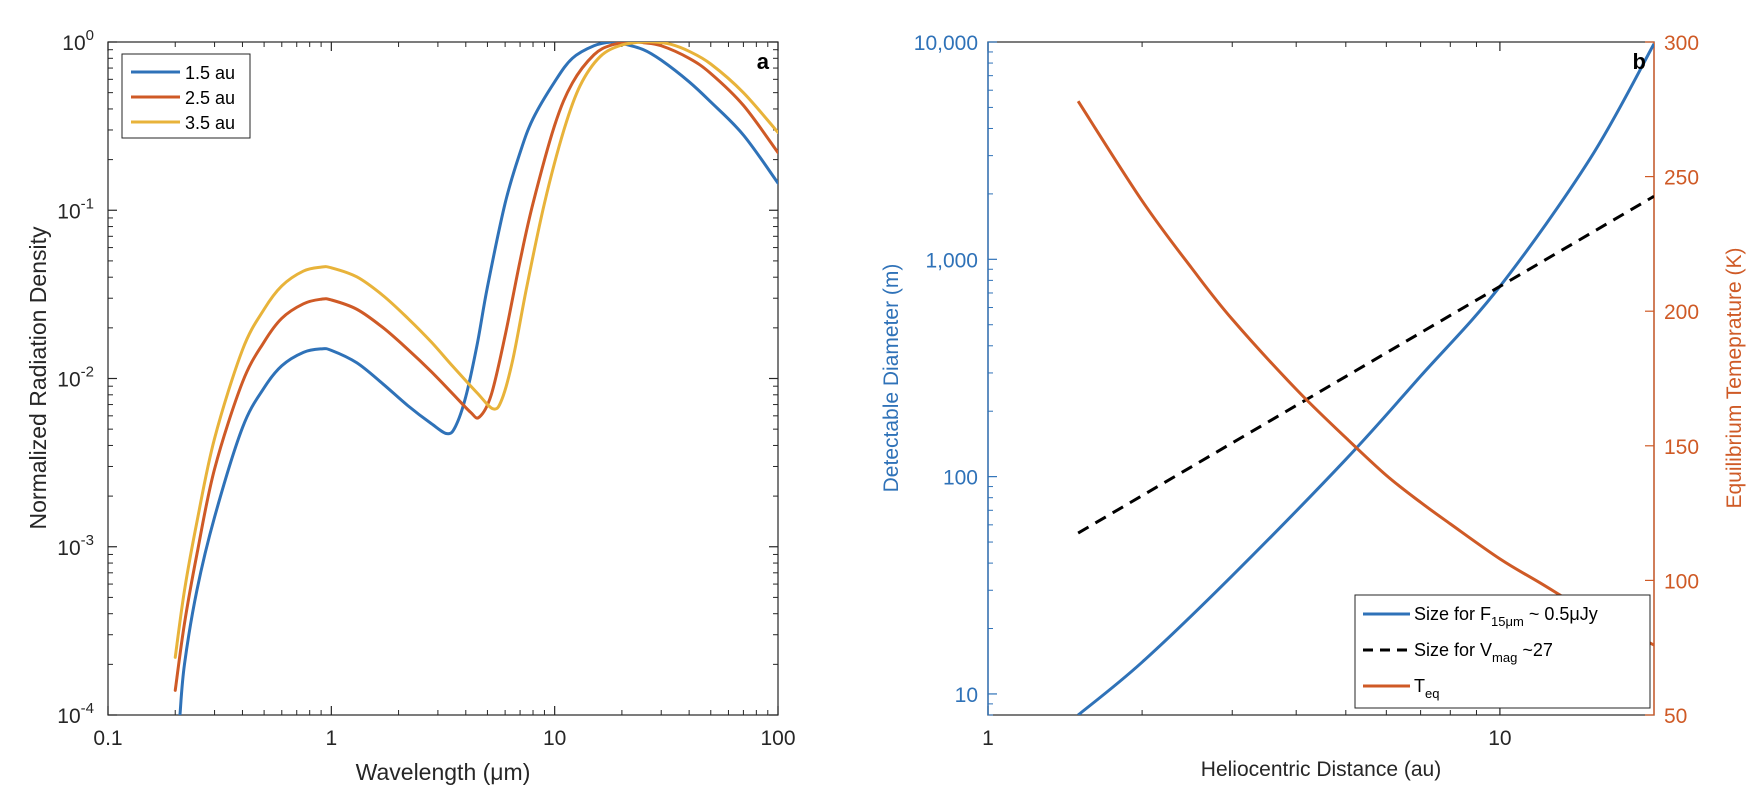 Image resolution: width=1756 pixels, height=800 pixels. What do you see at coordinates (1452, 614) in the screenshot?
I see `legend-f15-main-text: Size for F` at bounding box center [1452, 614].